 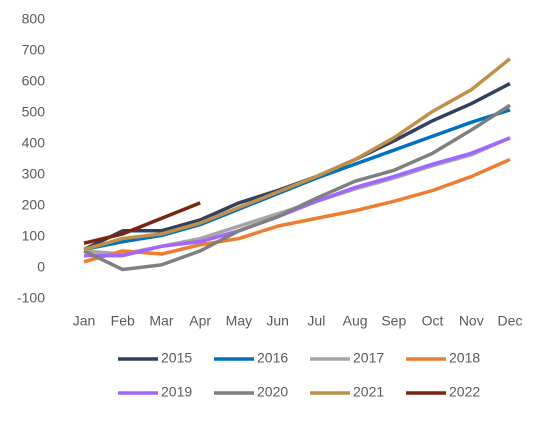 I want to click on y-tick-label: 100, so click(x=34, y=236).